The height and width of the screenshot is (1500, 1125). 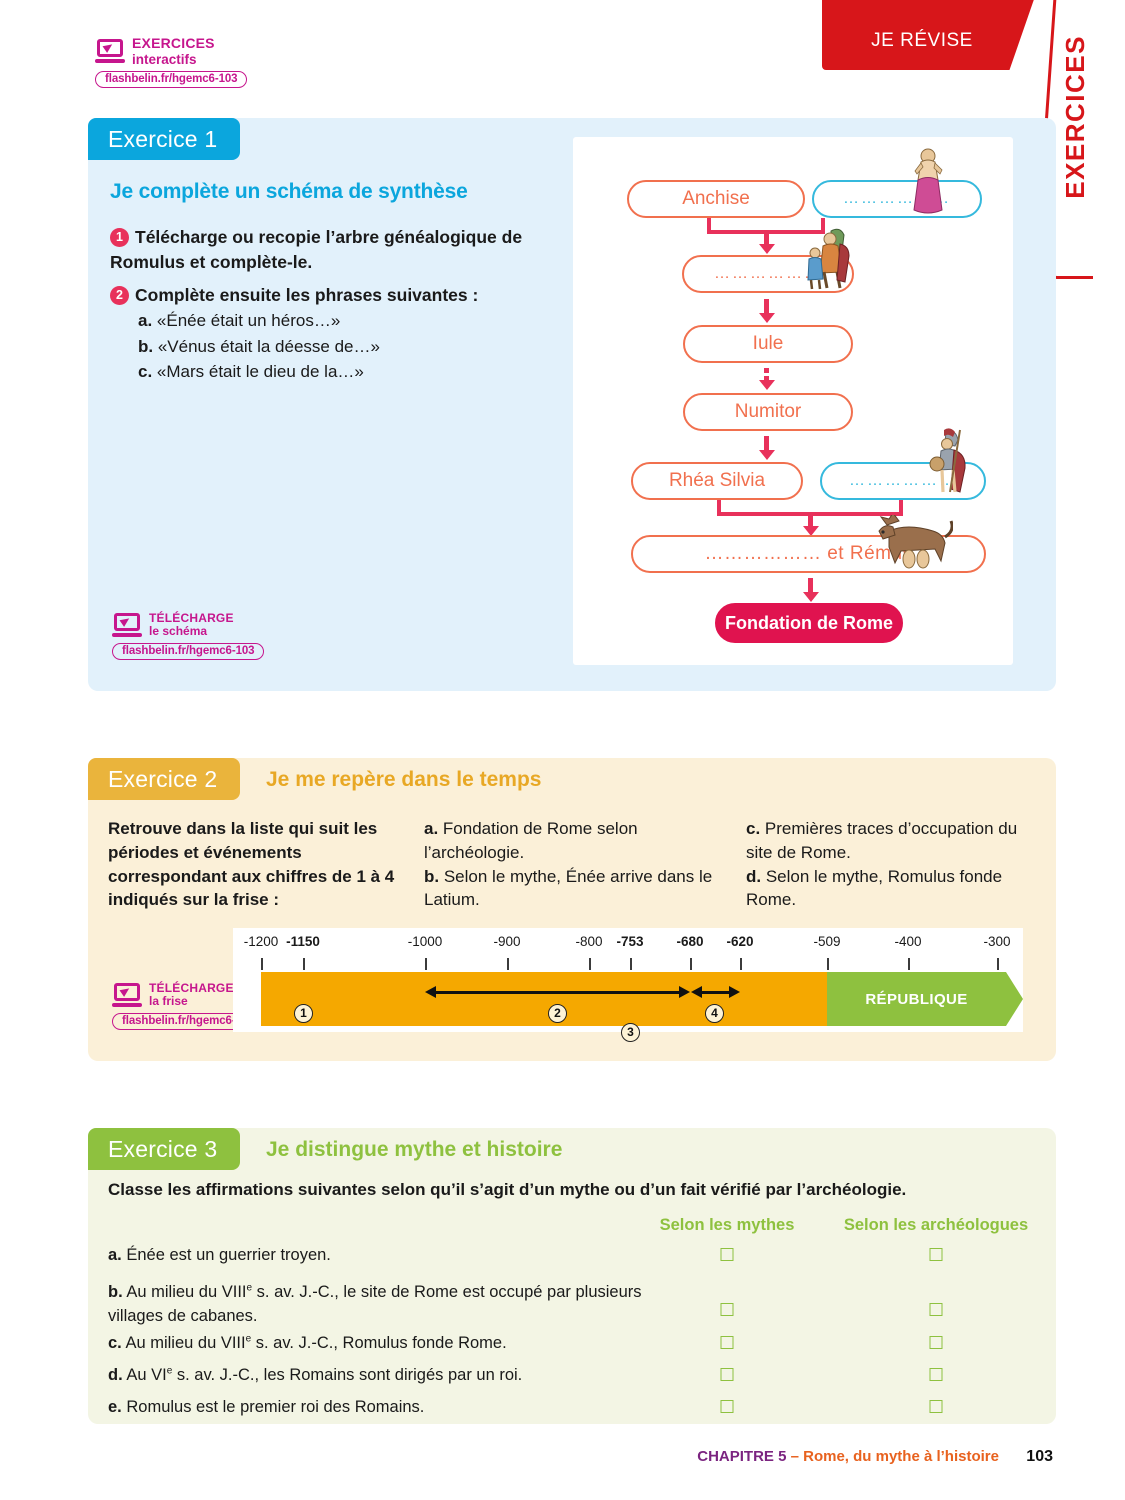 I want to click on option-d-letter: d., so click(x=754, y=876).